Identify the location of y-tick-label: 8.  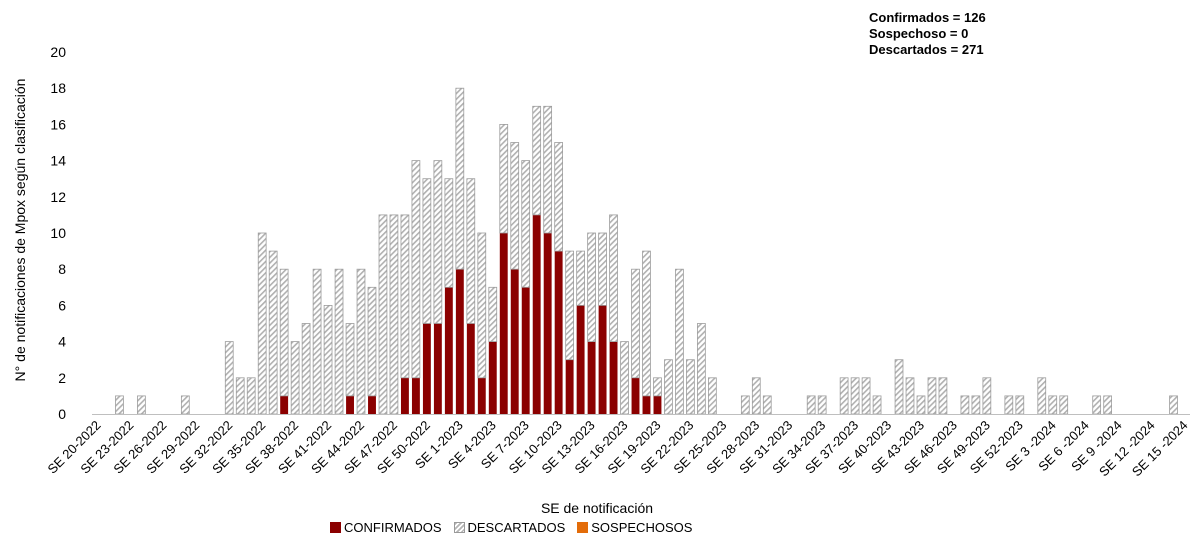
(62, 269).